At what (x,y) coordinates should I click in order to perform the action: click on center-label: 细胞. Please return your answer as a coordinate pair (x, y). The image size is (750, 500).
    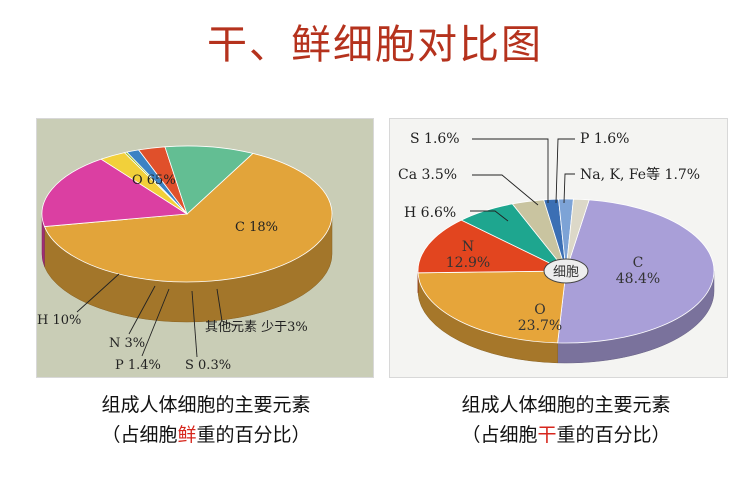
    Looking at the image, I should click on (566, 272).